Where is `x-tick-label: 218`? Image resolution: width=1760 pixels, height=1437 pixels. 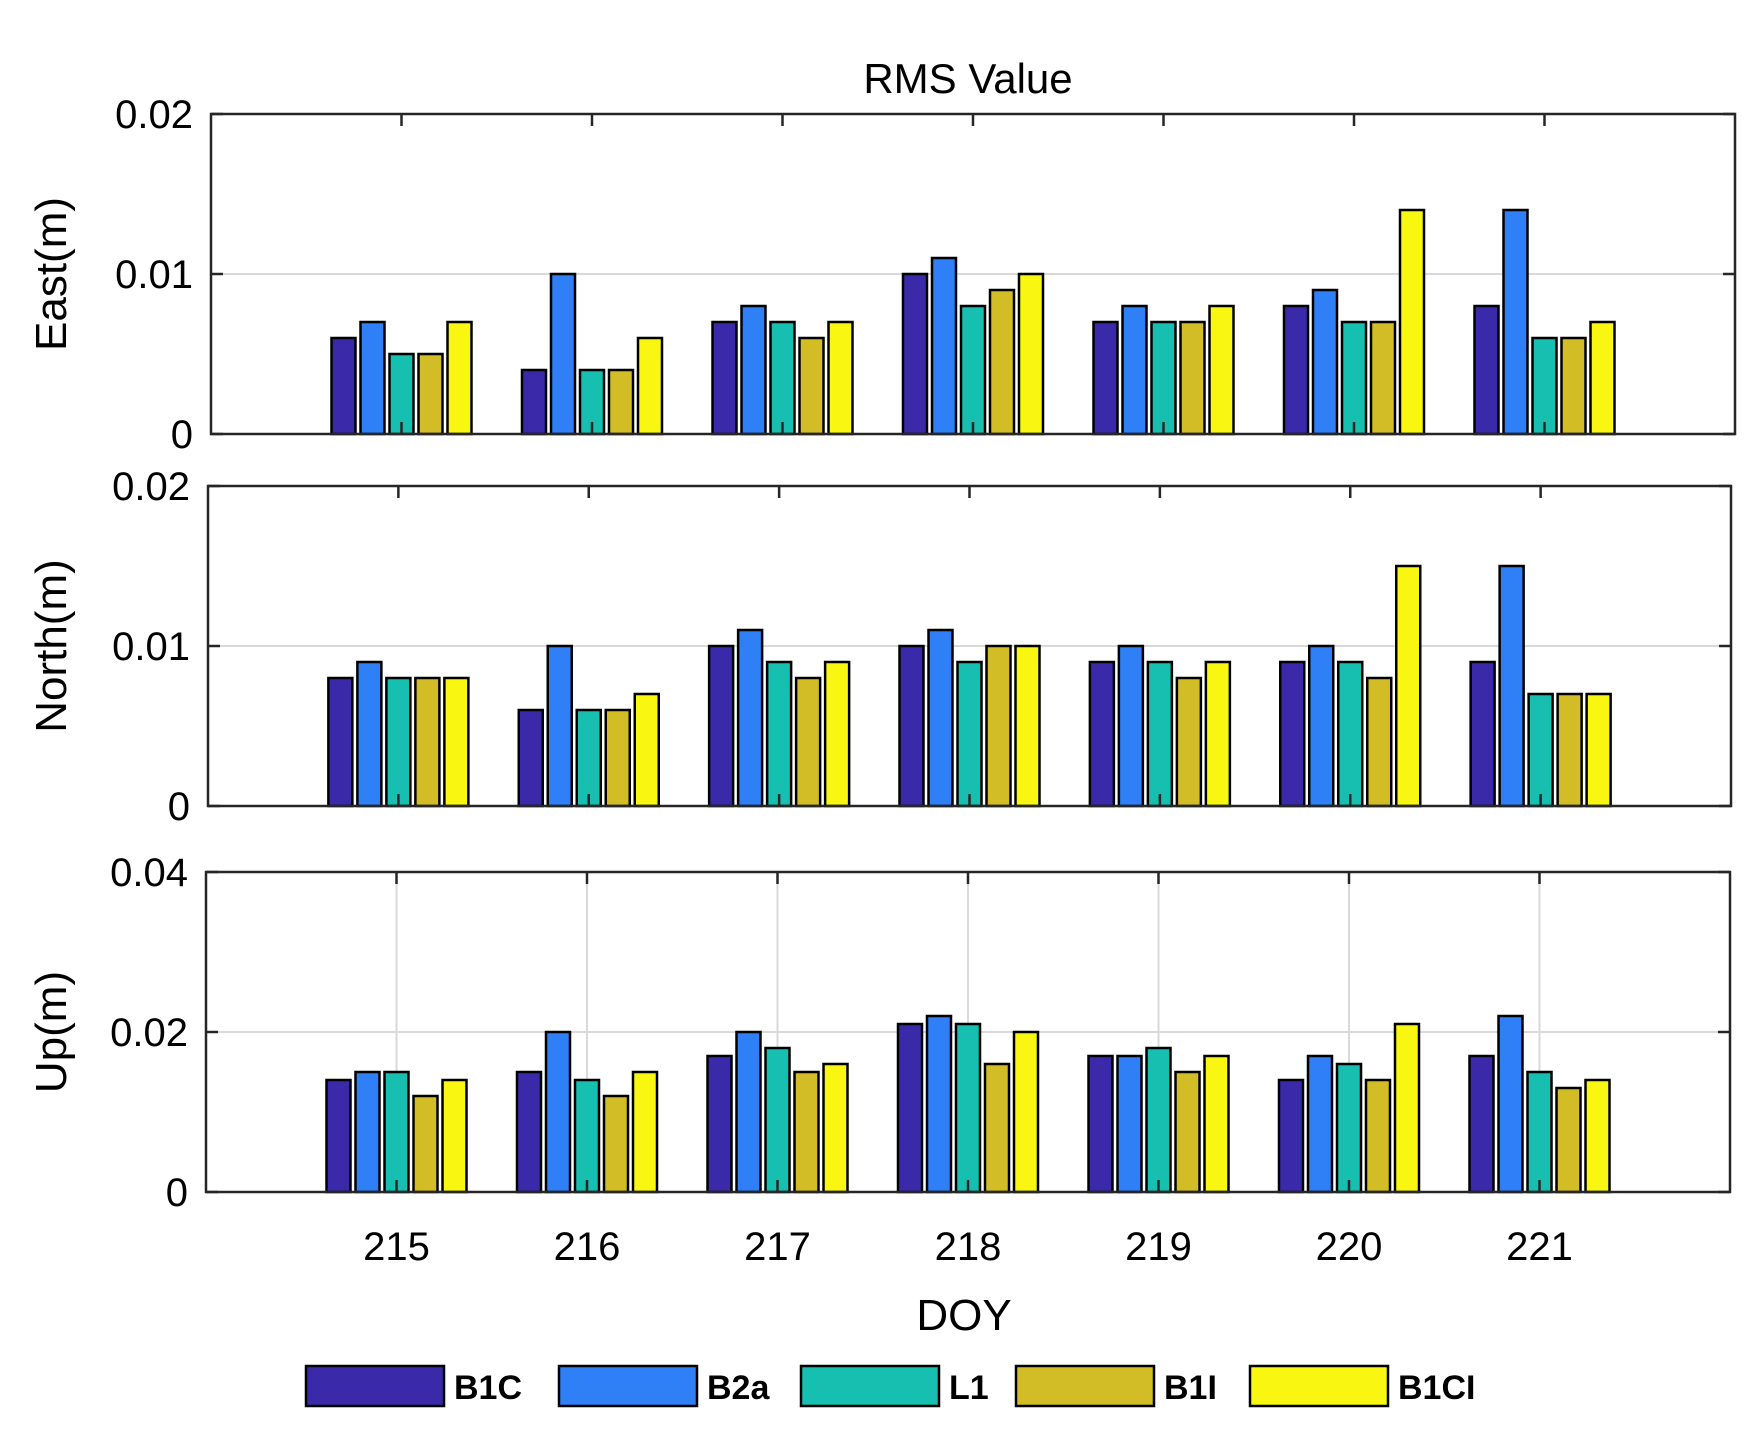
x-tick-label: 218 is located at coordinates (968, 1247).